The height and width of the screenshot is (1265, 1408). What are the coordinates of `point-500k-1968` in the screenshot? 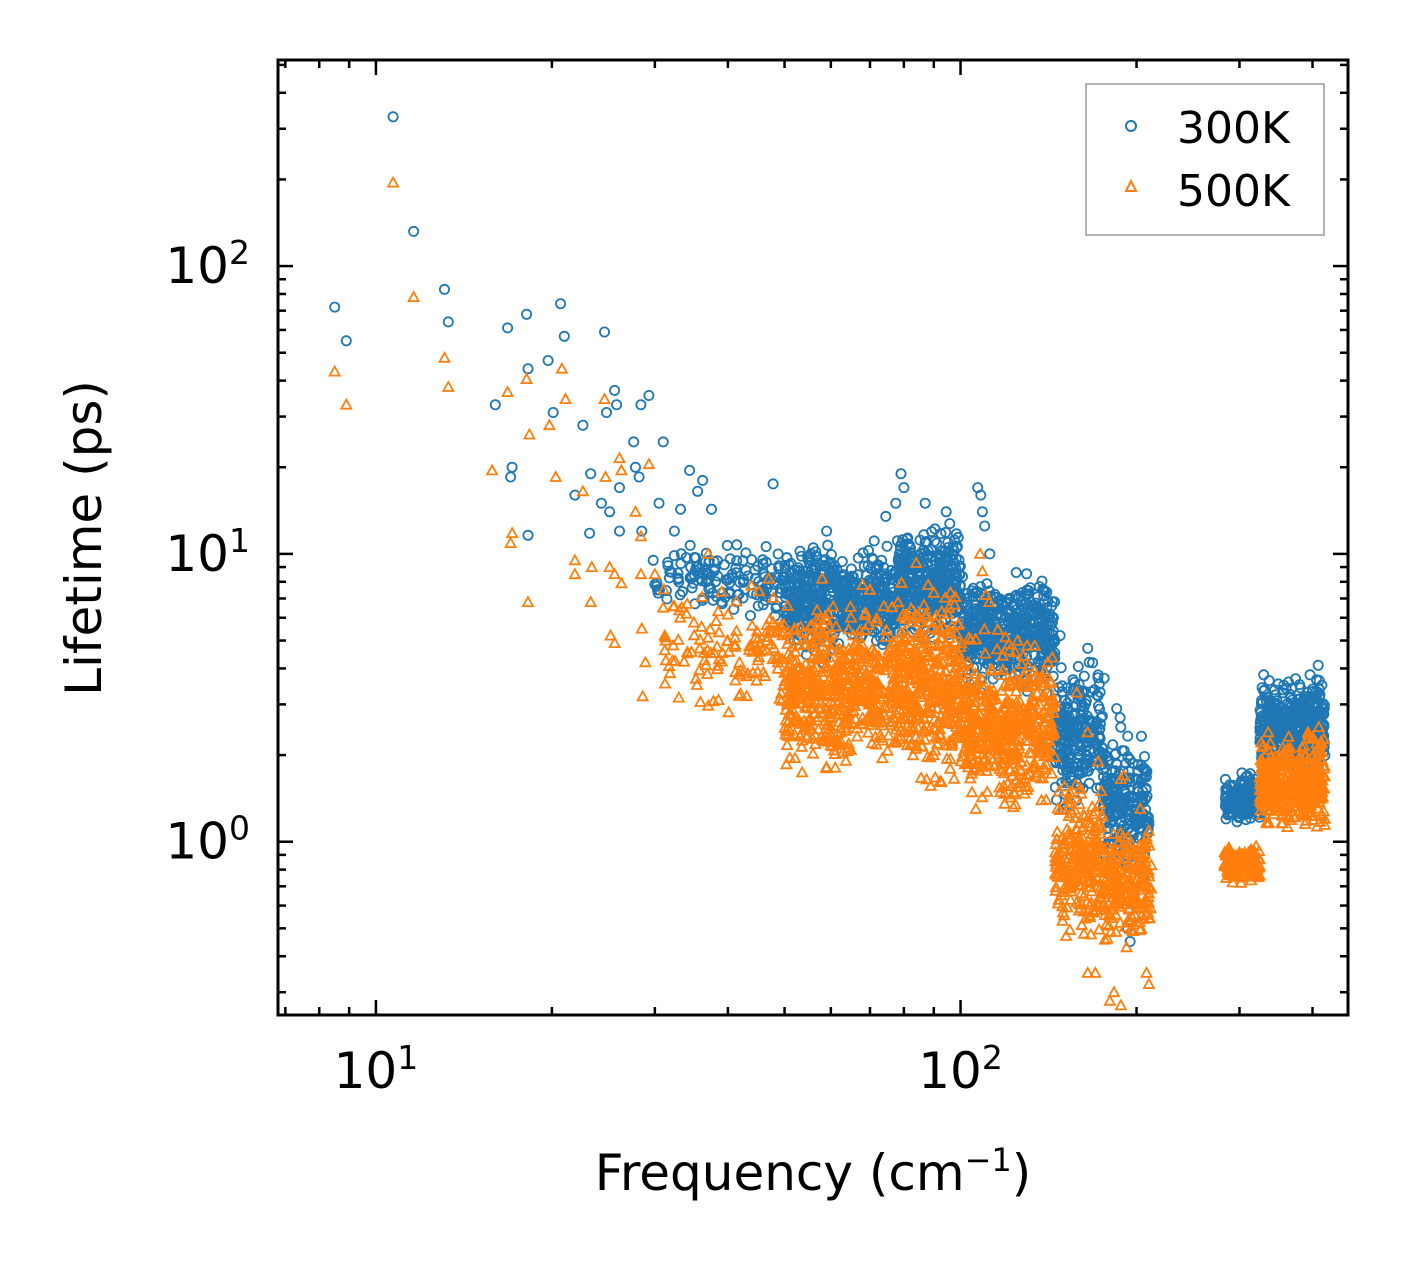 It's located at (1104, 847).